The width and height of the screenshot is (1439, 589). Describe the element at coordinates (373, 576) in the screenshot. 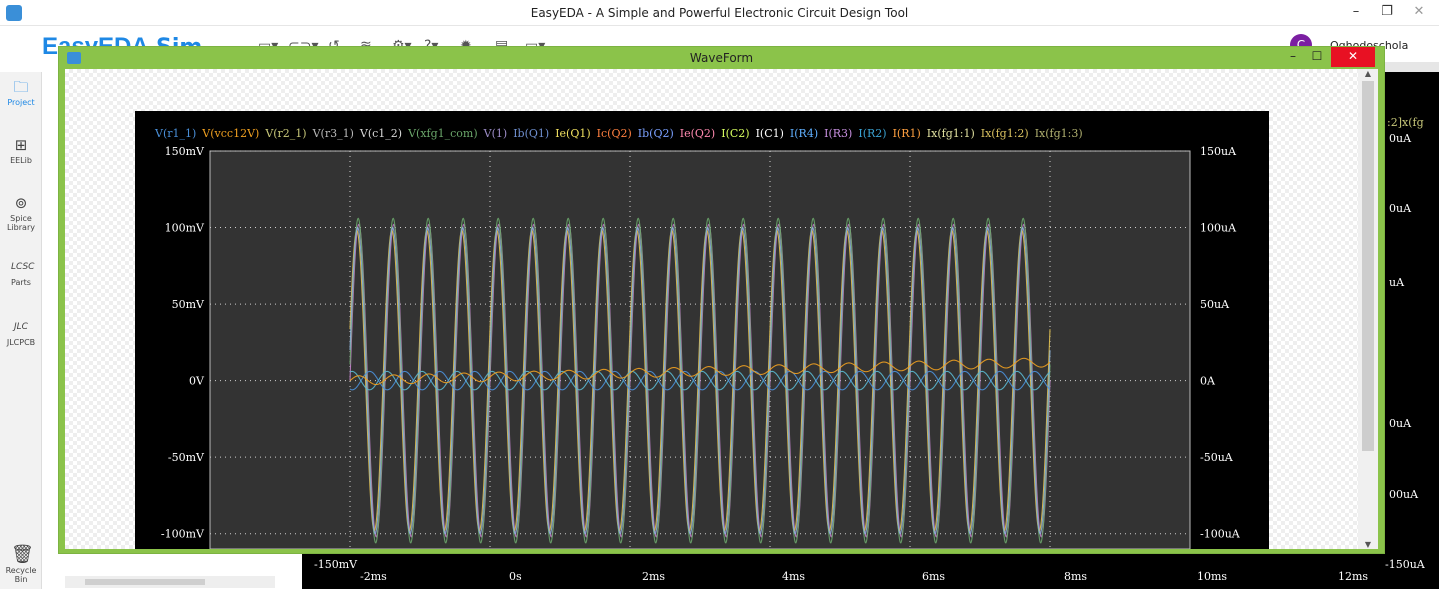

I see `background-x-tick: -2ms` at that location.